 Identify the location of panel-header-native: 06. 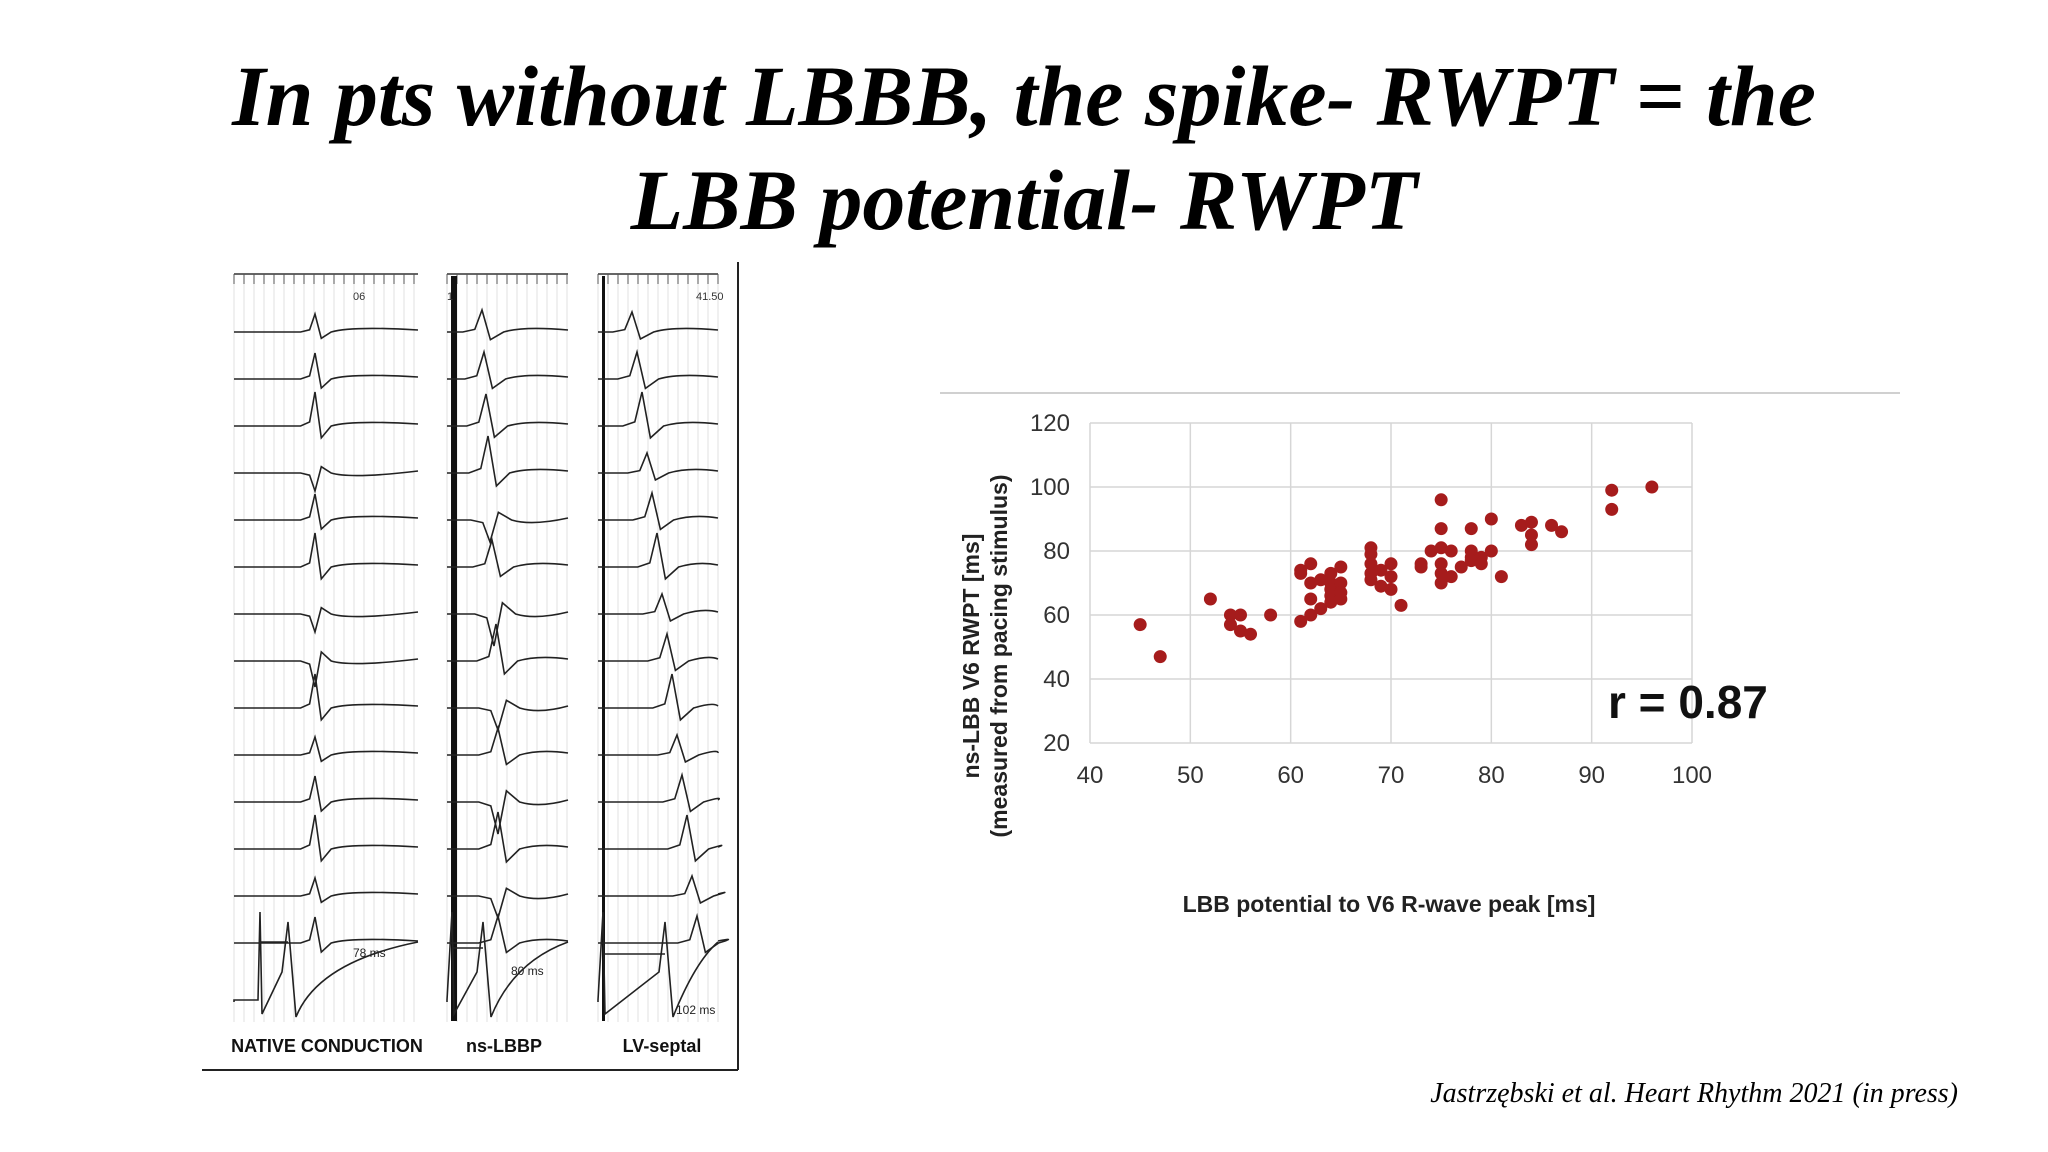
(359, 297).